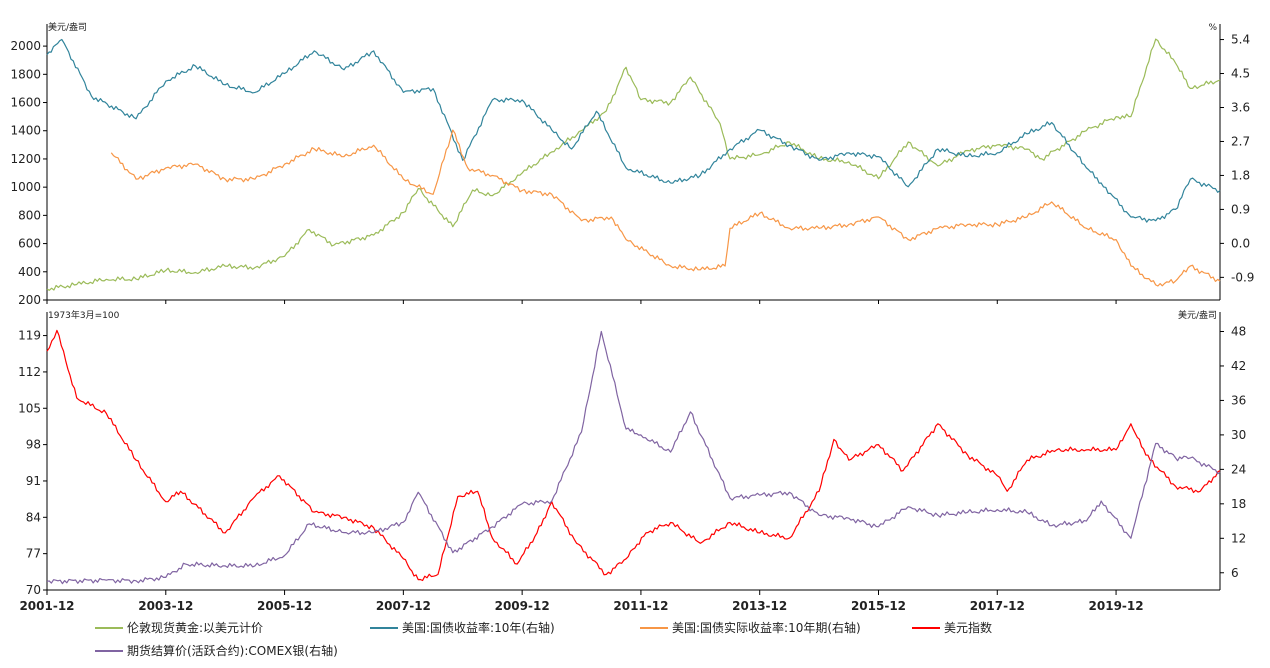 This screenshot has height=668, width=1270. What do you see at coordinates (1238, 538) in the screenshot?
I see `bottom-right-tick-label: 12` at bounding box center [1238, 538].